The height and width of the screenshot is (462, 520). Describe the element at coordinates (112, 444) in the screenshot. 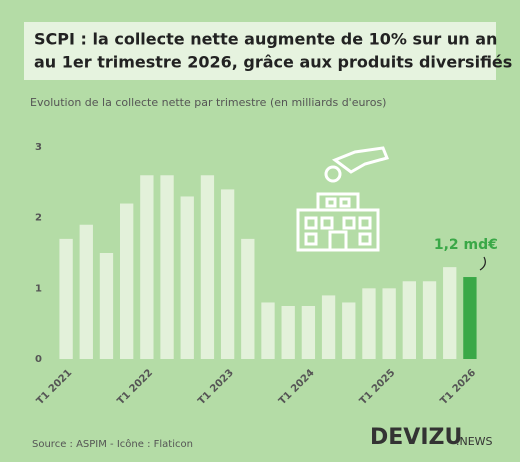

I see `source: Source : ASPIM - Icône : Flaticon` at that location.